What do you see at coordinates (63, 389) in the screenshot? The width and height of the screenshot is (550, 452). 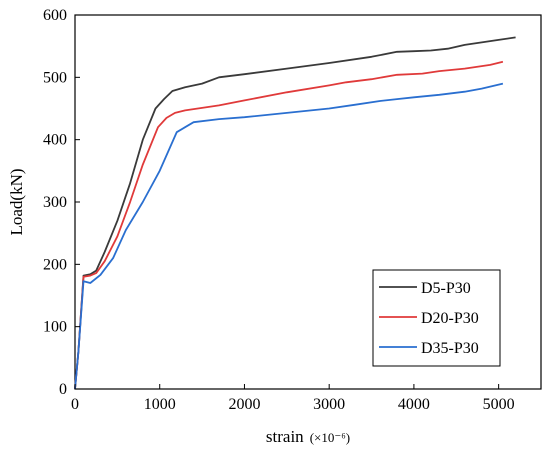 I see `y-tick-label: 0` at bounding box center [63, 389].